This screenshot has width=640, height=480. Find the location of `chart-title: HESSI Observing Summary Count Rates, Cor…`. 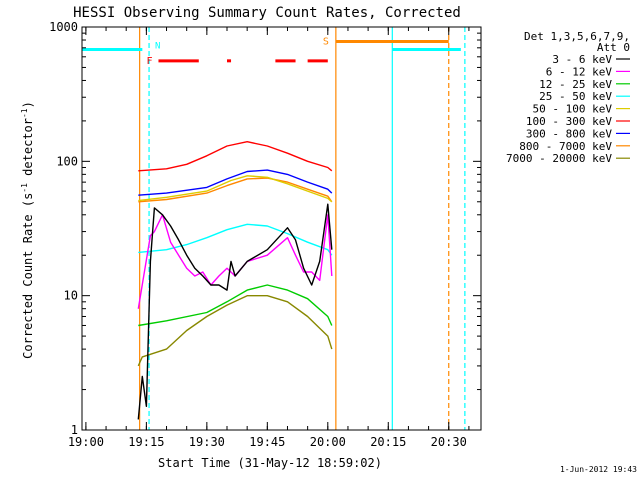

chart-title: HESSI Observing Summary Count Rates, Cor… is located at coordinates (267, 13).